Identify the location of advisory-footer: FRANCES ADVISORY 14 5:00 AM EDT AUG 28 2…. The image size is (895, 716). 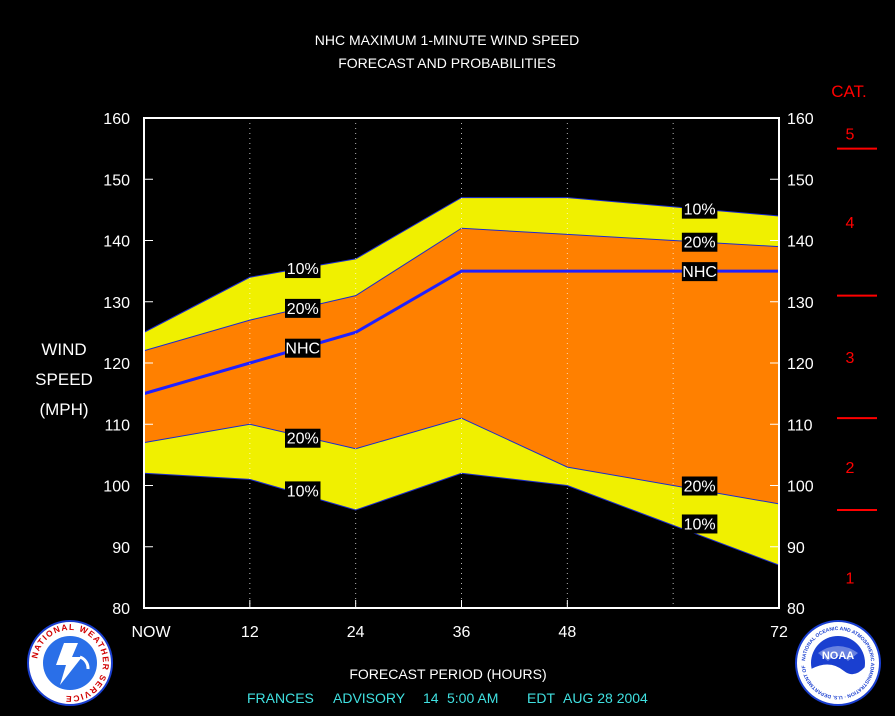
(447, 698).